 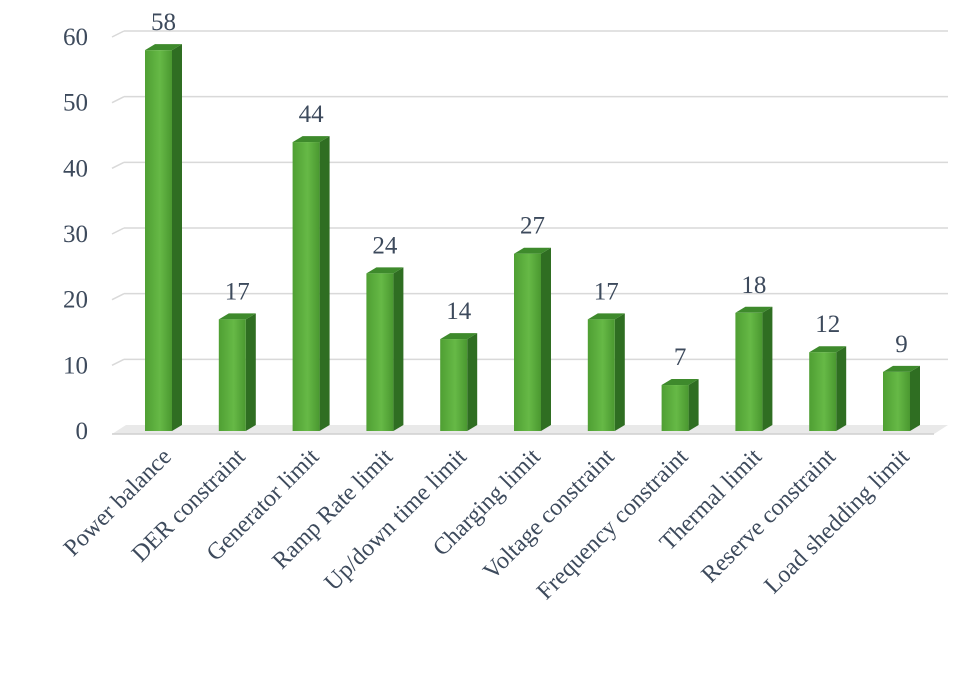 I want to click on y-tick-label: 20, so click(x=75, y=300).